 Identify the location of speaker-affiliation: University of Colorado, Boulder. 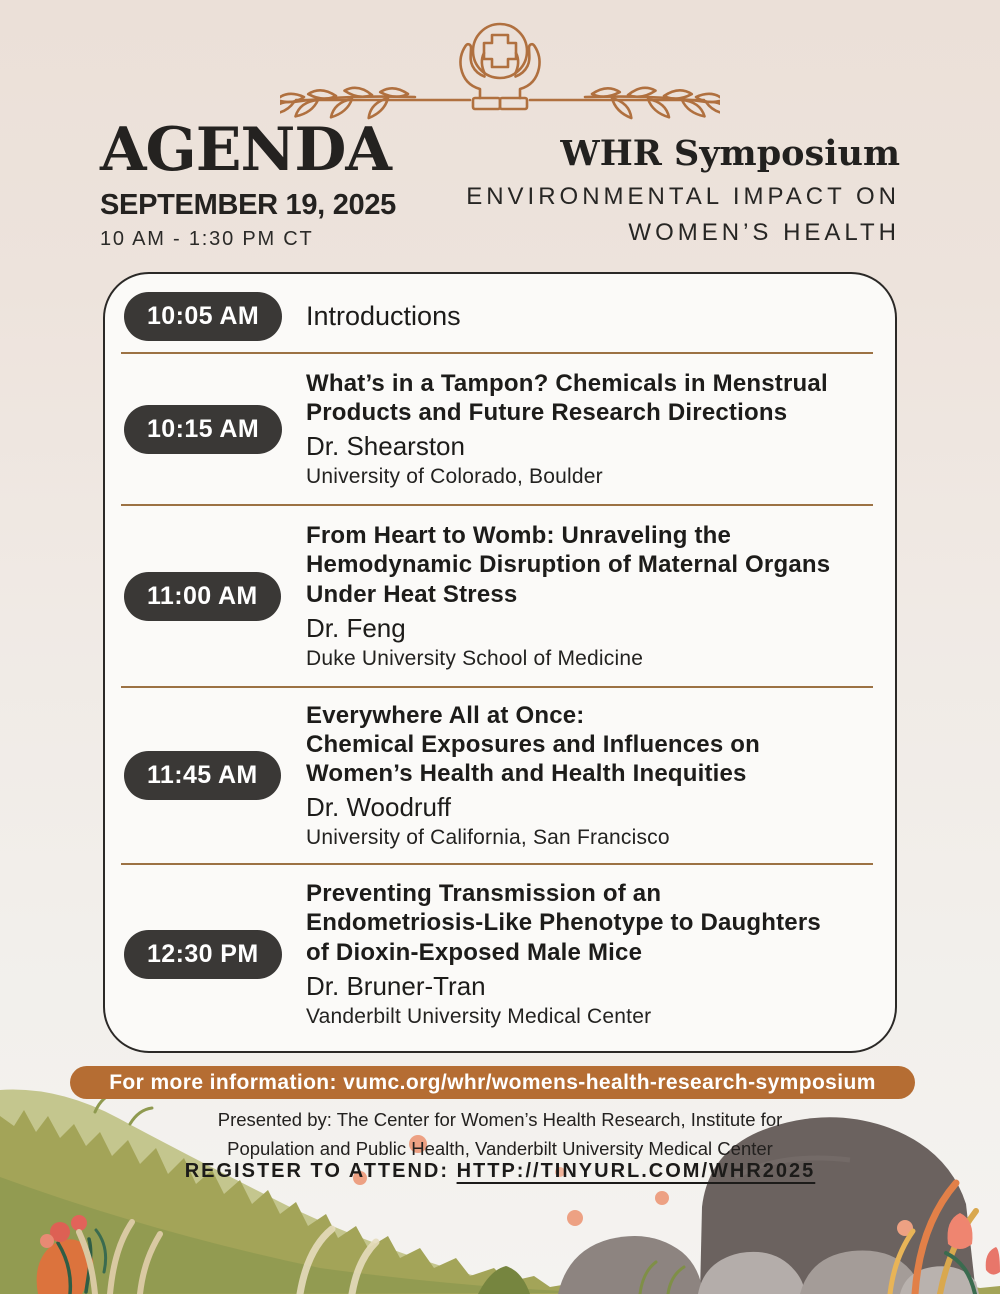
(454, 477).